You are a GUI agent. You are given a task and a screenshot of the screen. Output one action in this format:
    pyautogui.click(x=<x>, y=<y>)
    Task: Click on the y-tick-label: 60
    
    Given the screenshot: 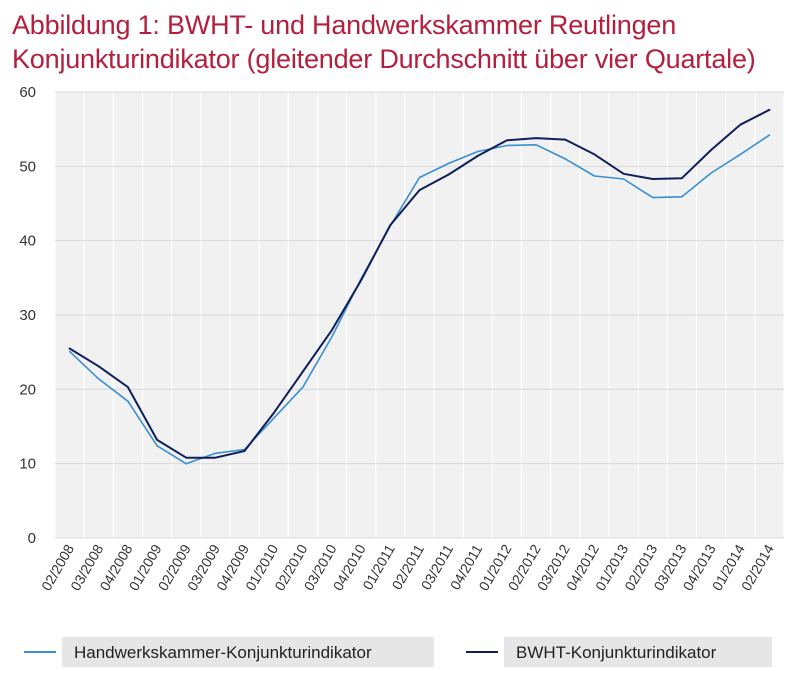 What is the action you would take?
    pyautogui.click(x=27, y=92)
    